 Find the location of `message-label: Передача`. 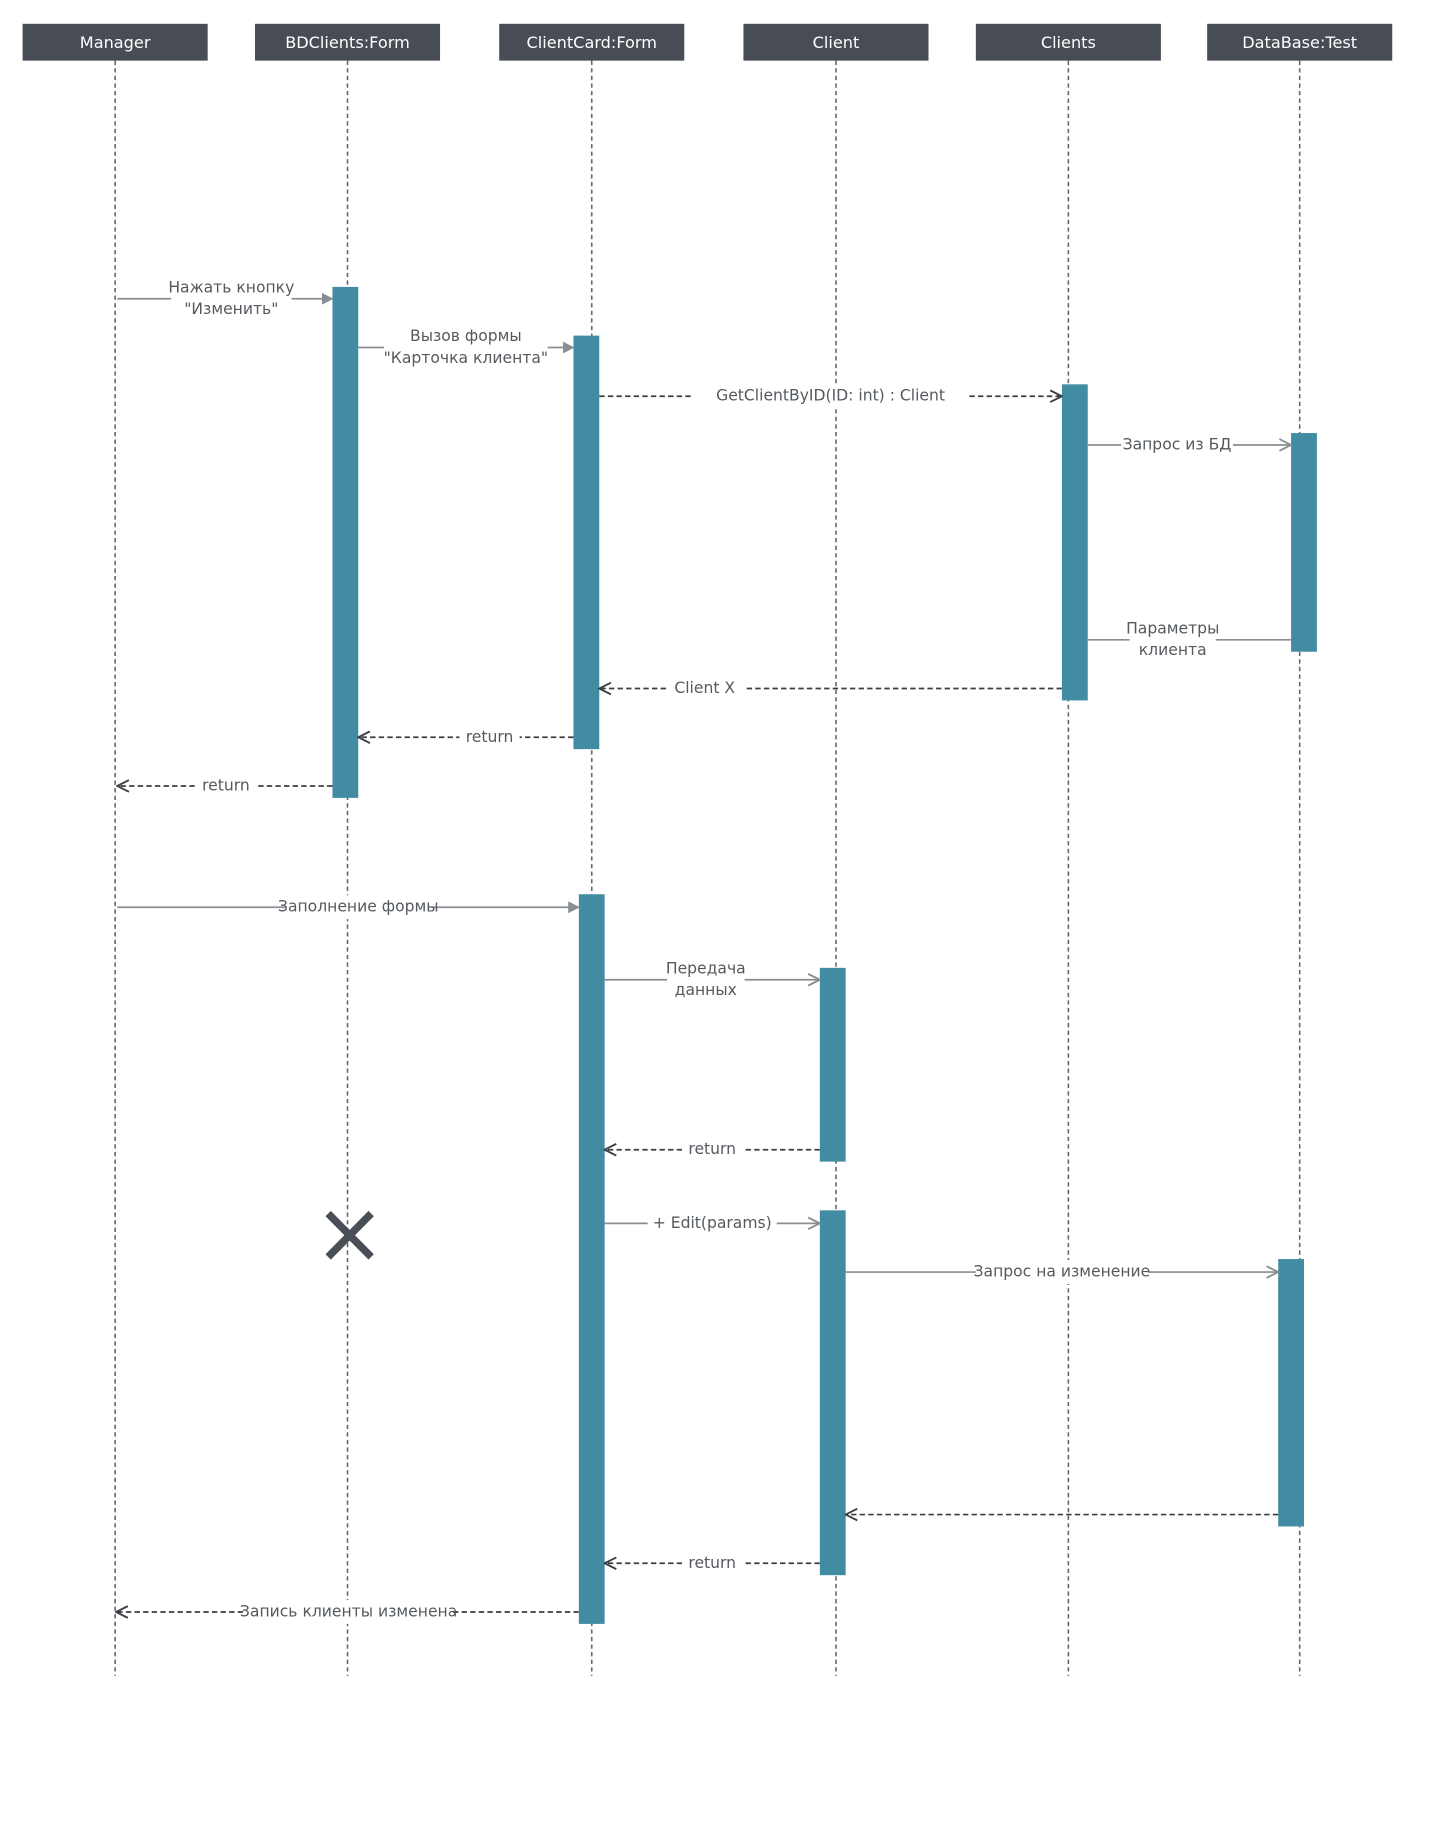

message-label: Передача is located at coordinates (706, 967).